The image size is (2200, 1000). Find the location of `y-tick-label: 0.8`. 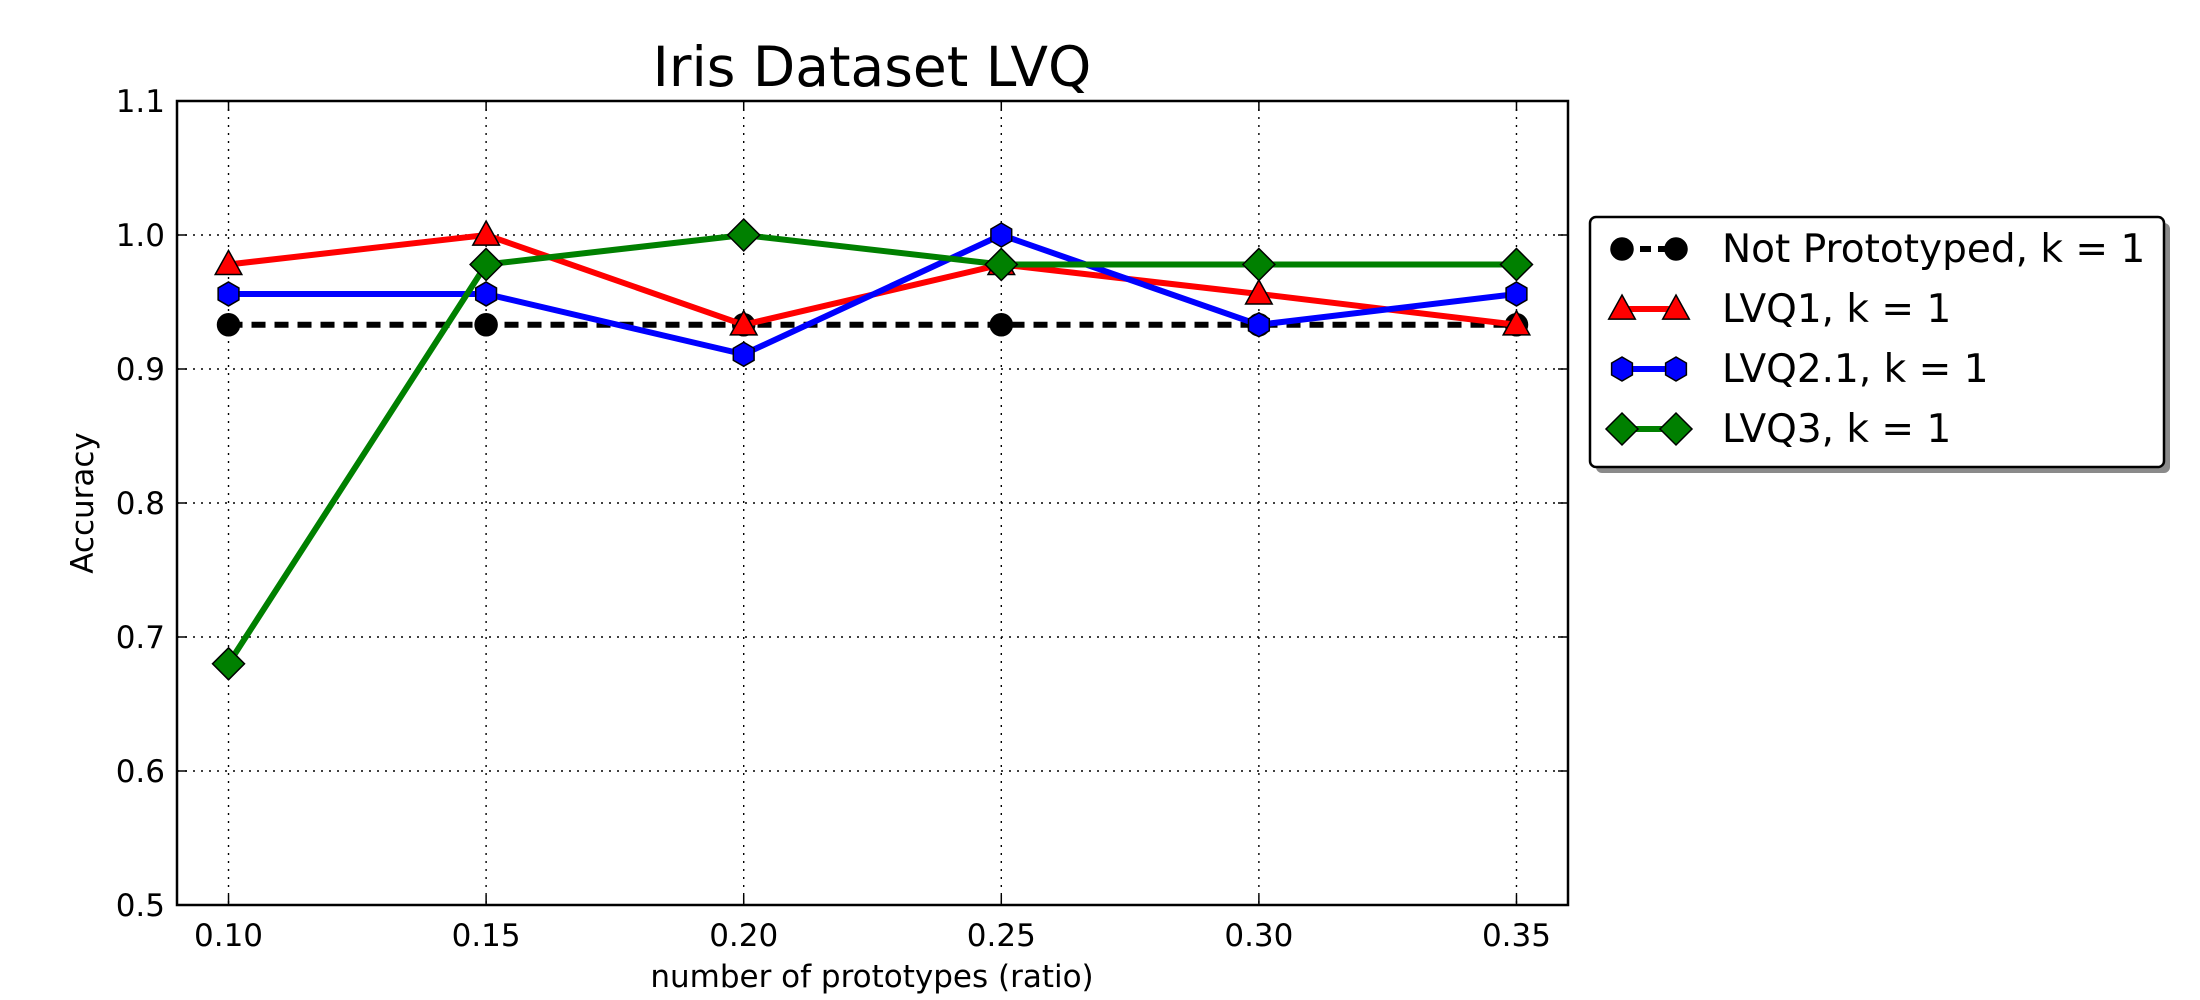

y-tick-label: 0.8 is located at coordinates (140, 504).